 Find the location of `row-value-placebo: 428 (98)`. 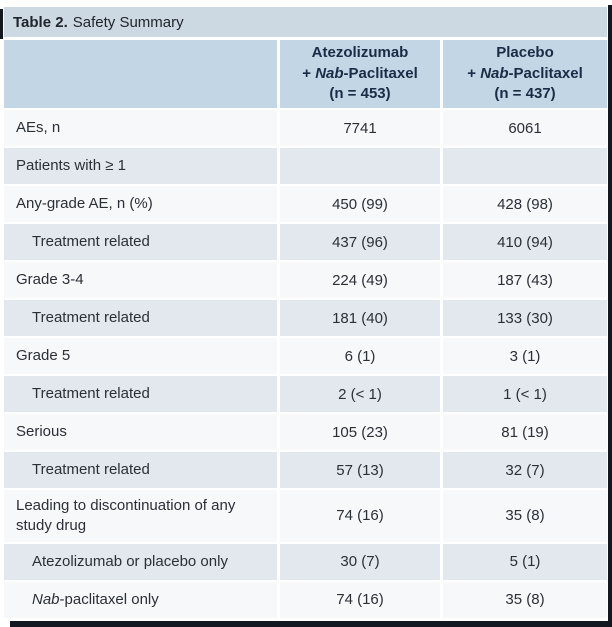

row-value-placebo: 428 (98) is located at coordinates (523, 204).